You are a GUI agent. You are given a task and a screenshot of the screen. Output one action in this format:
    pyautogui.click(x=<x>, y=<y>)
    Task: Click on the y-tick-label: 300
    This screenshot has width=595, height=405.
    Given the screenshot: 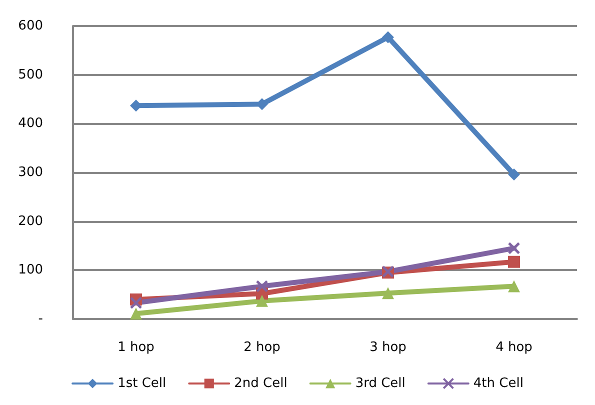 What is the action you would take?
    pyautogui.click(x=30, y=172)
    